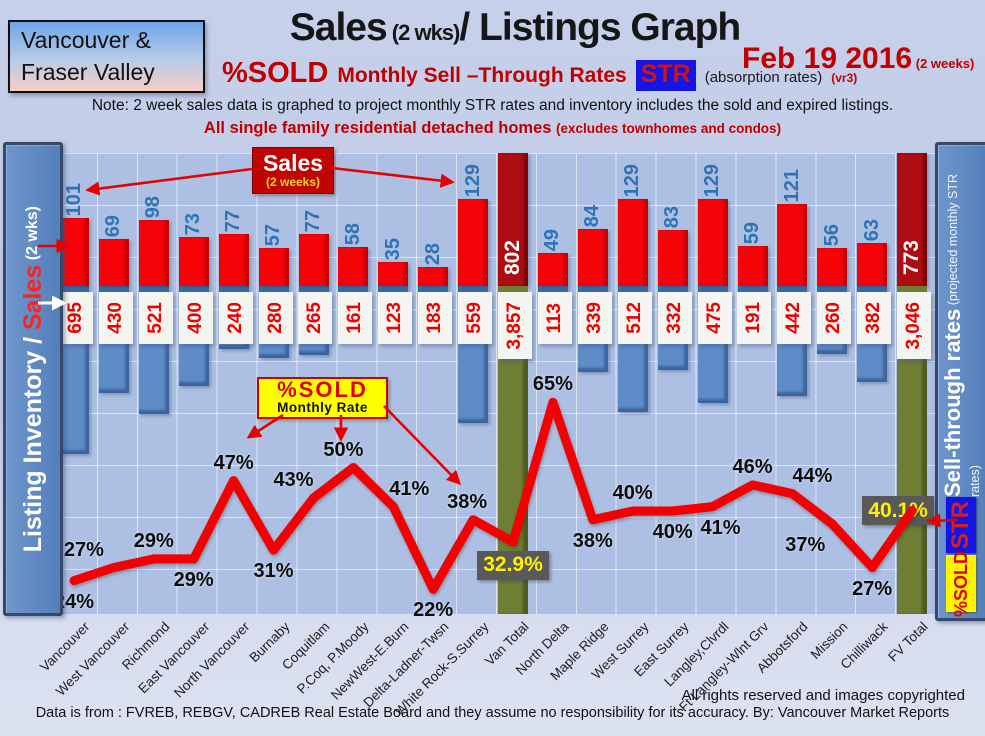 The image size is (985, 736). What do you see at coordinates (763, 77) in the screenshot?
I see `subtitle-absorption: (absorption rates)` at bounding box center [763, 77].